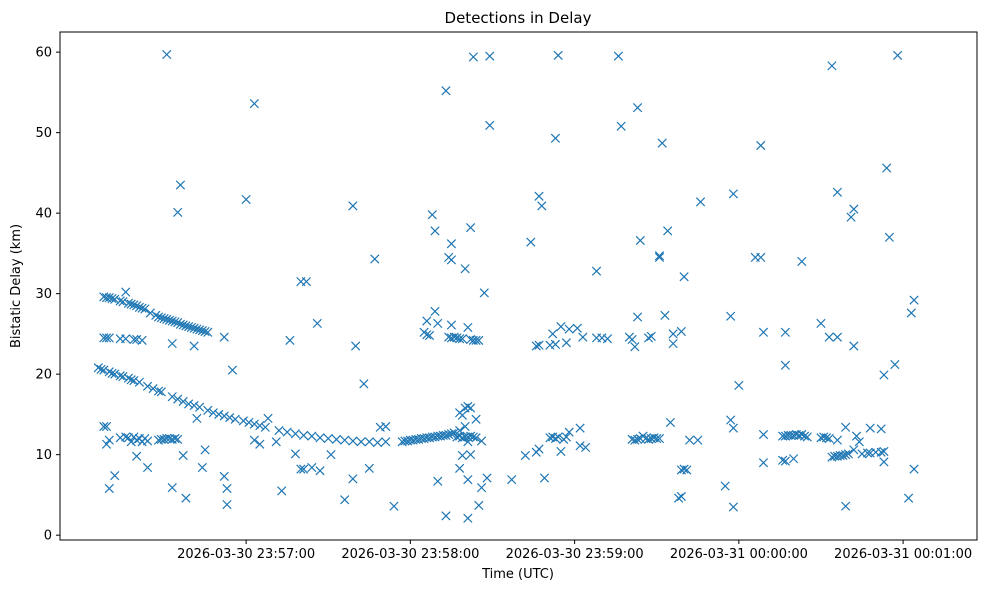  Describe the element at coordinates (43, 455) in the screenshot. I see `y-tick-label: 10` at that location.